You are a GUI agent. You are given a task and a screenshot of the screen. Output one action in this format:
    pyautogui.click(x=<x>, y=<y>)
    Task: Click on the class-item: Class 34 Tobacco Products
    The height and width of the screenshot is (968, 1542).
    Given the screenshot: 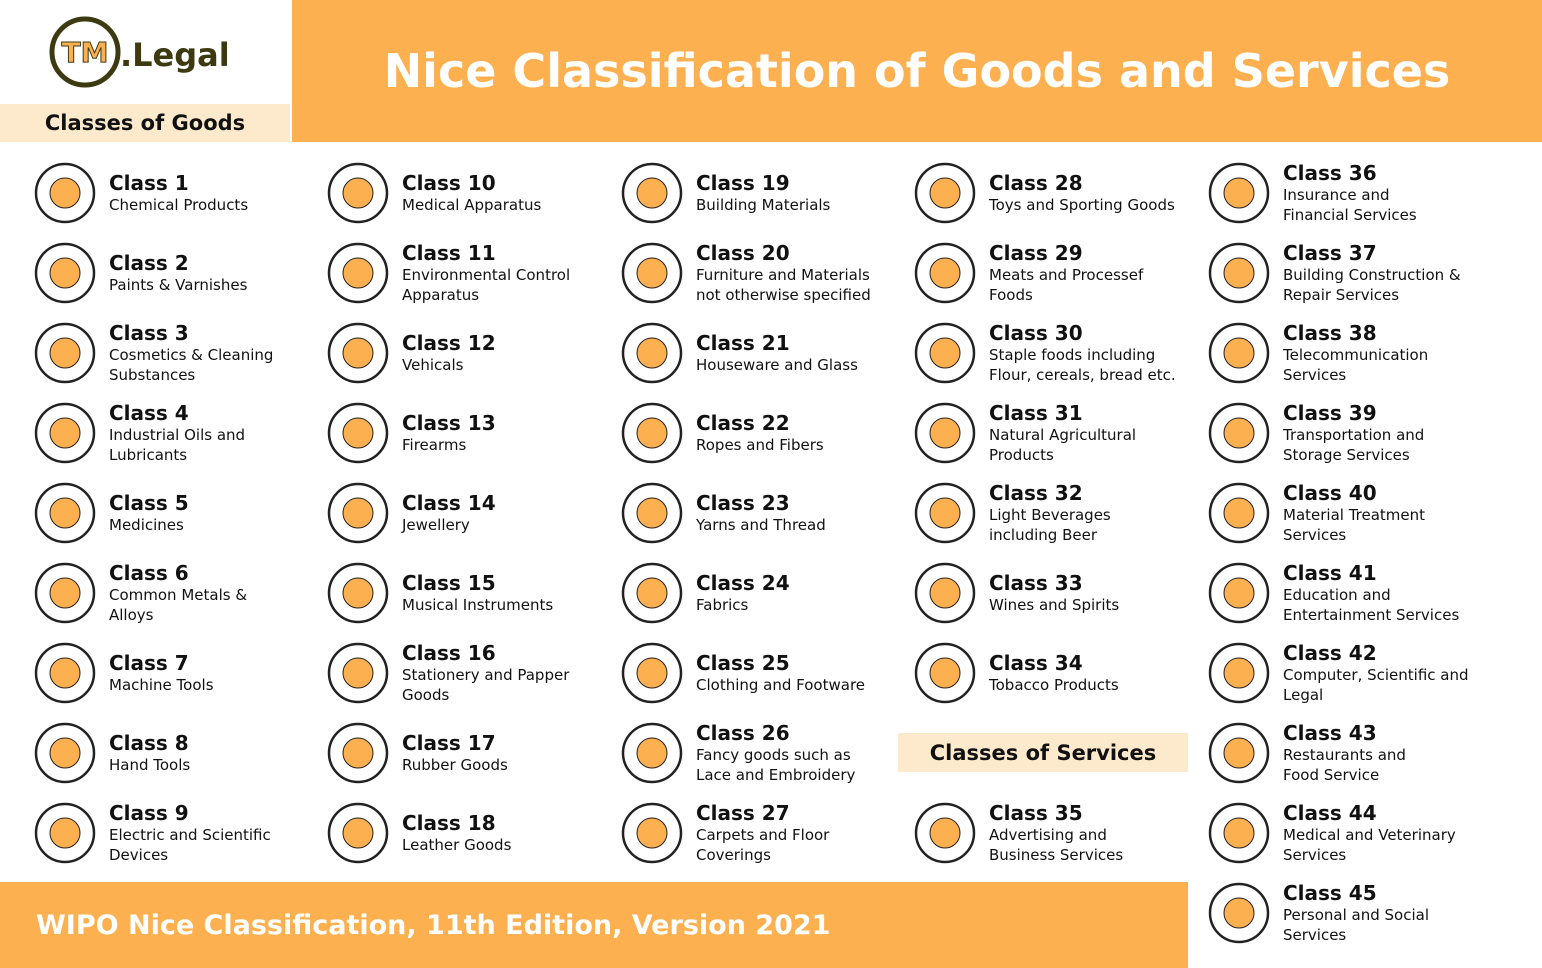 What is the action you would take?
    pyautogui.click(x=1016, y=673)
    